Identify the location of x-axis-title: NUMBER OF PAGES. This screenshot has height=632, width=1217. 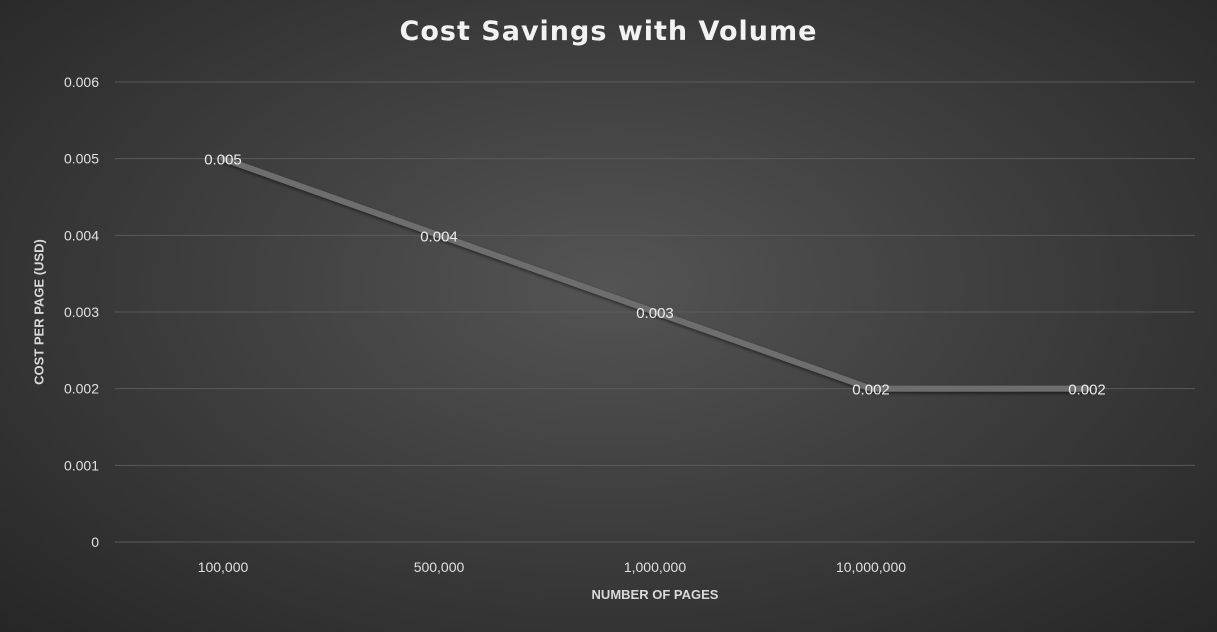
(655, 594).